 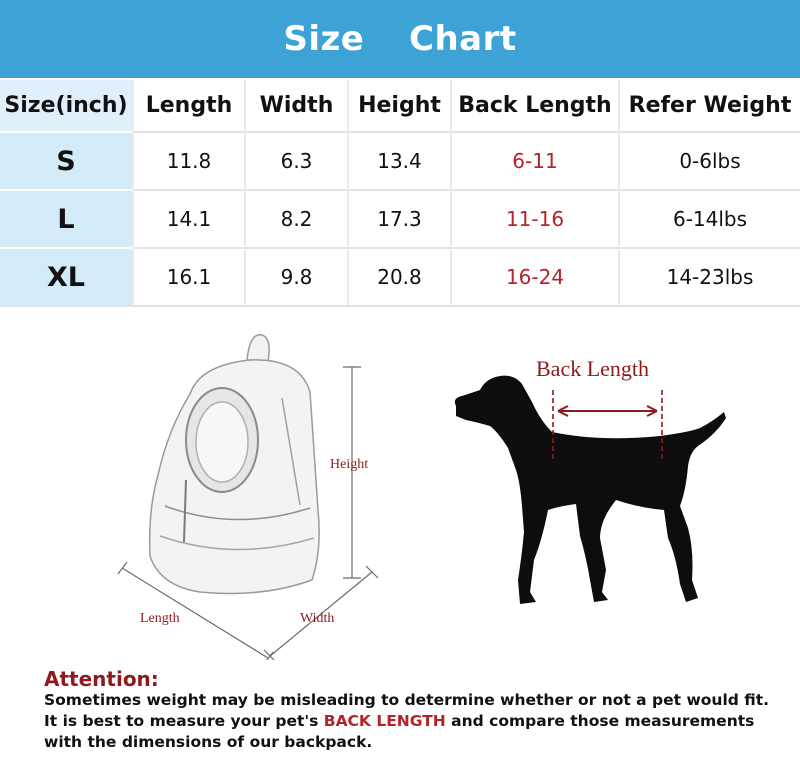 What do you see at coordinates (208, 742) in the screenshot?
I see `attention-line-3: with the dimensions of our backpack.` at bounding box center [208, 742].